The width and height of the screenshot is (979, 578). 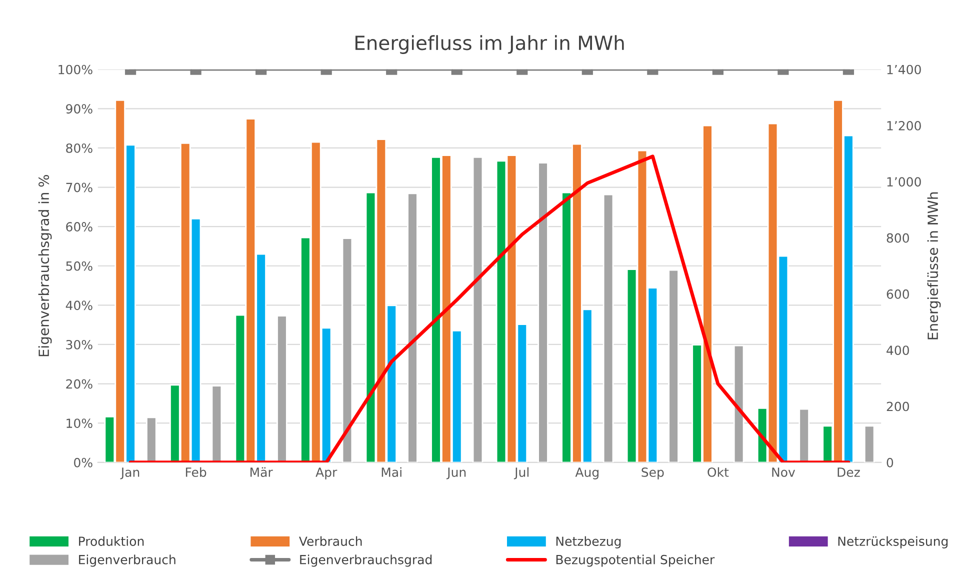 What do you see at coordinates (366, 560) in the screenshot?
I see `legend-label: Eigenverbrauchsgrad` at bounding box center [366, 560].